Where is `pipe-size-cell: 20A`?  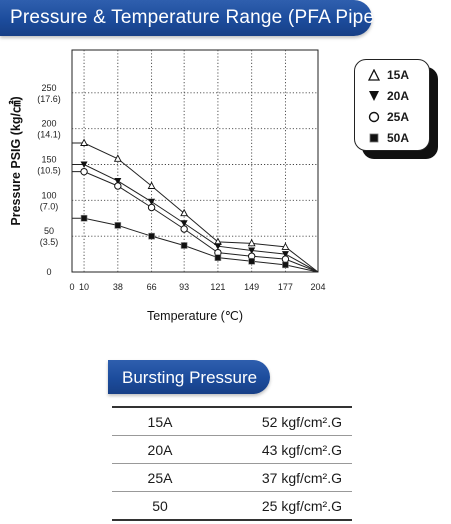
pipe-size-cell: 20A is located at coordinates (160, 449).